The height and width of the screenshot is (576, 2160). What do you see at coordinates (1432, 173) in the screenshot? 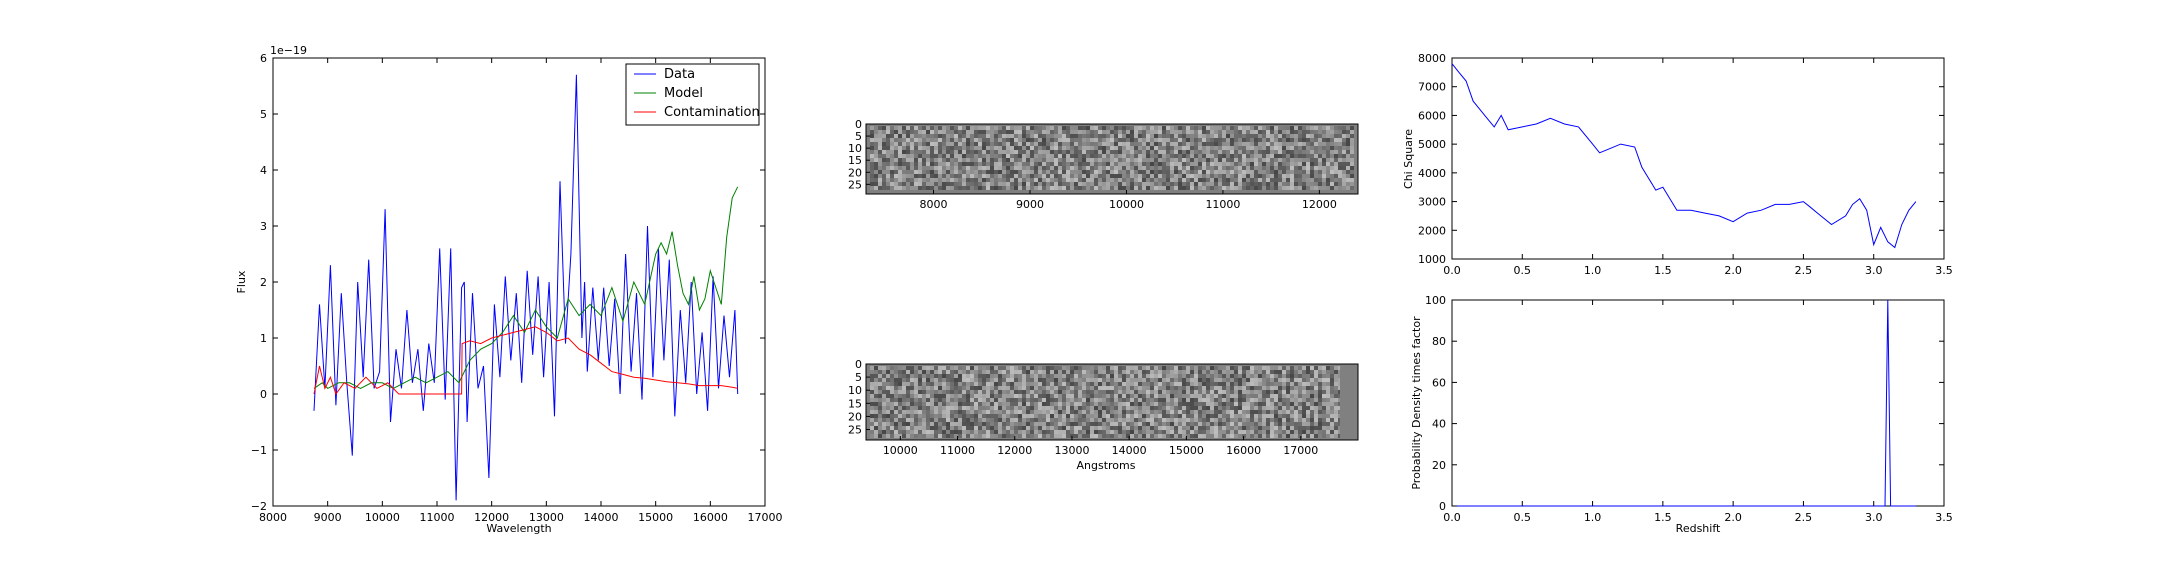
I see `chi-square-y-tick-label: 4000` at bounding box center [1432, 173].